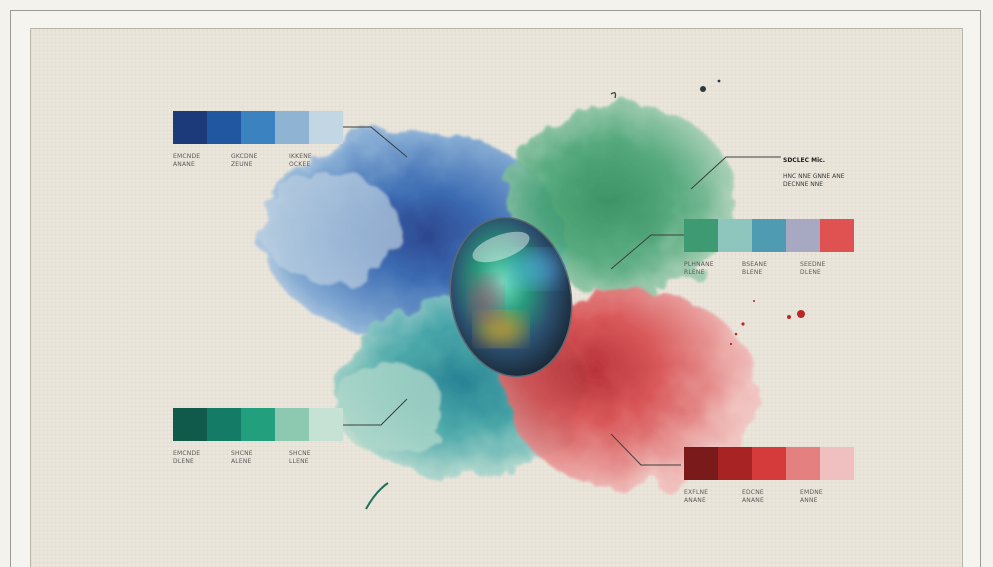 The width and height of the screenshot is (993, 567). What do you see at coordinates (755, 268) in the screenshot?
I see `swatch-label: BSEANE BLENE` at bounding box center [755, 268].